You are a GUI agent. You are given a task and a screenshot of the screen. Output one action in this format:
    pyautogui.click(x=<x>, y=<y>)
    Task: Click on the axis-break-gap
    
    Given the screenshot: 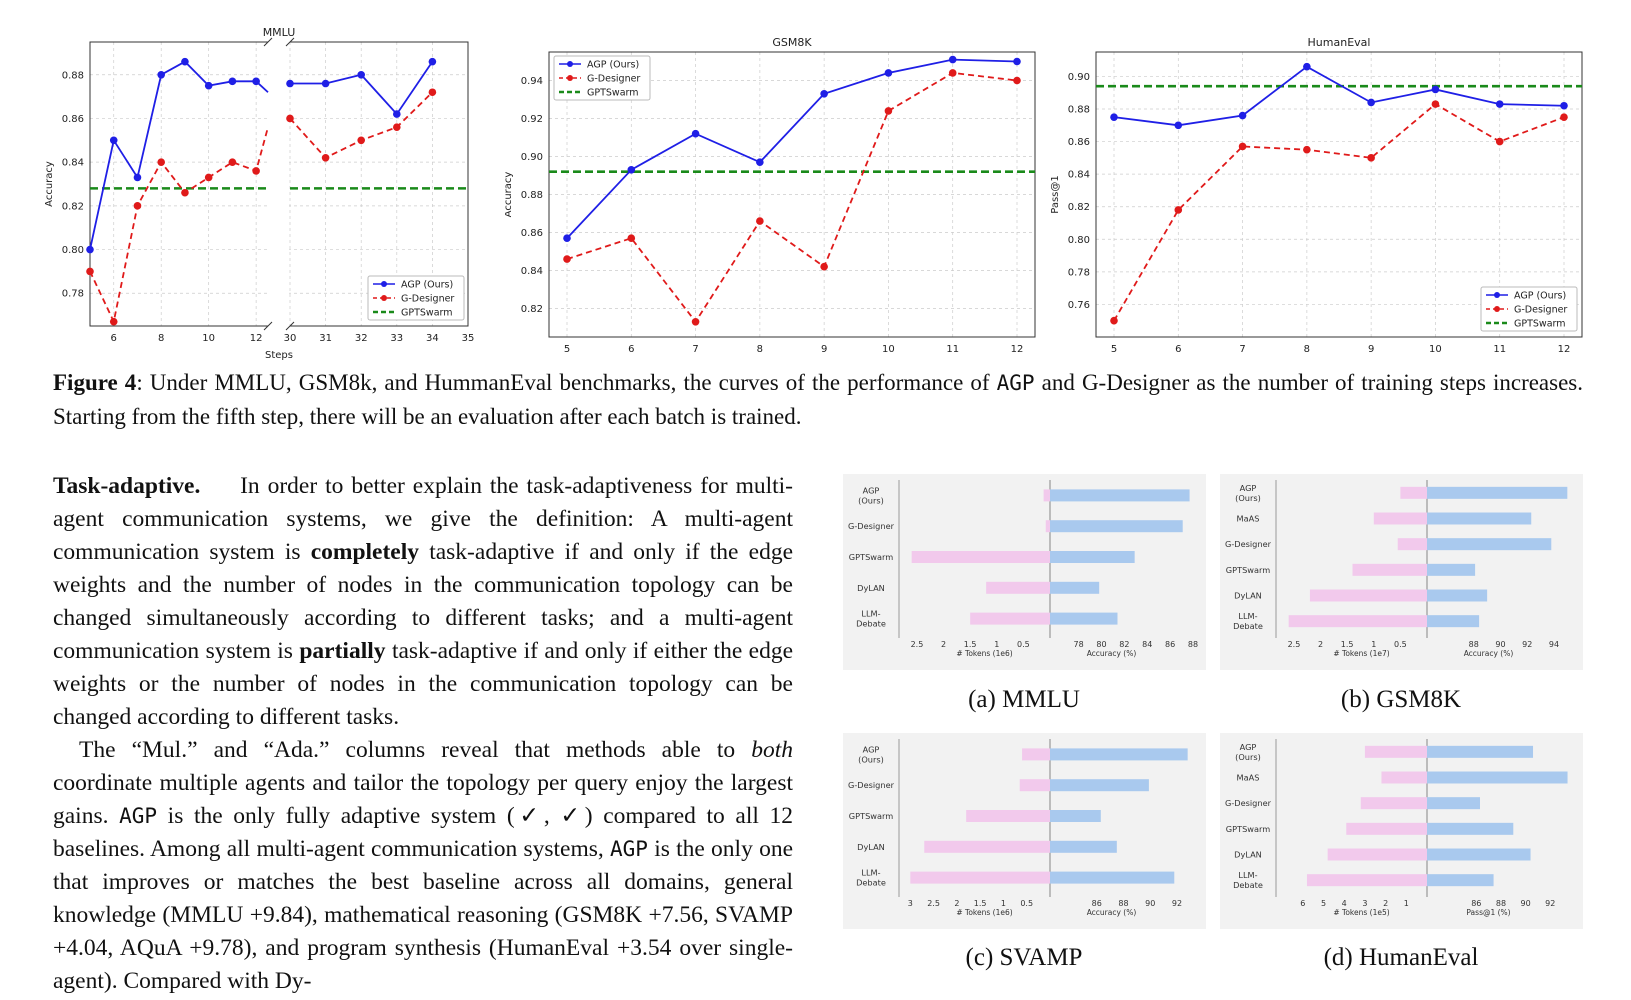 What is the action you would take?
    pyautogui.click(x=279, y=184)
    